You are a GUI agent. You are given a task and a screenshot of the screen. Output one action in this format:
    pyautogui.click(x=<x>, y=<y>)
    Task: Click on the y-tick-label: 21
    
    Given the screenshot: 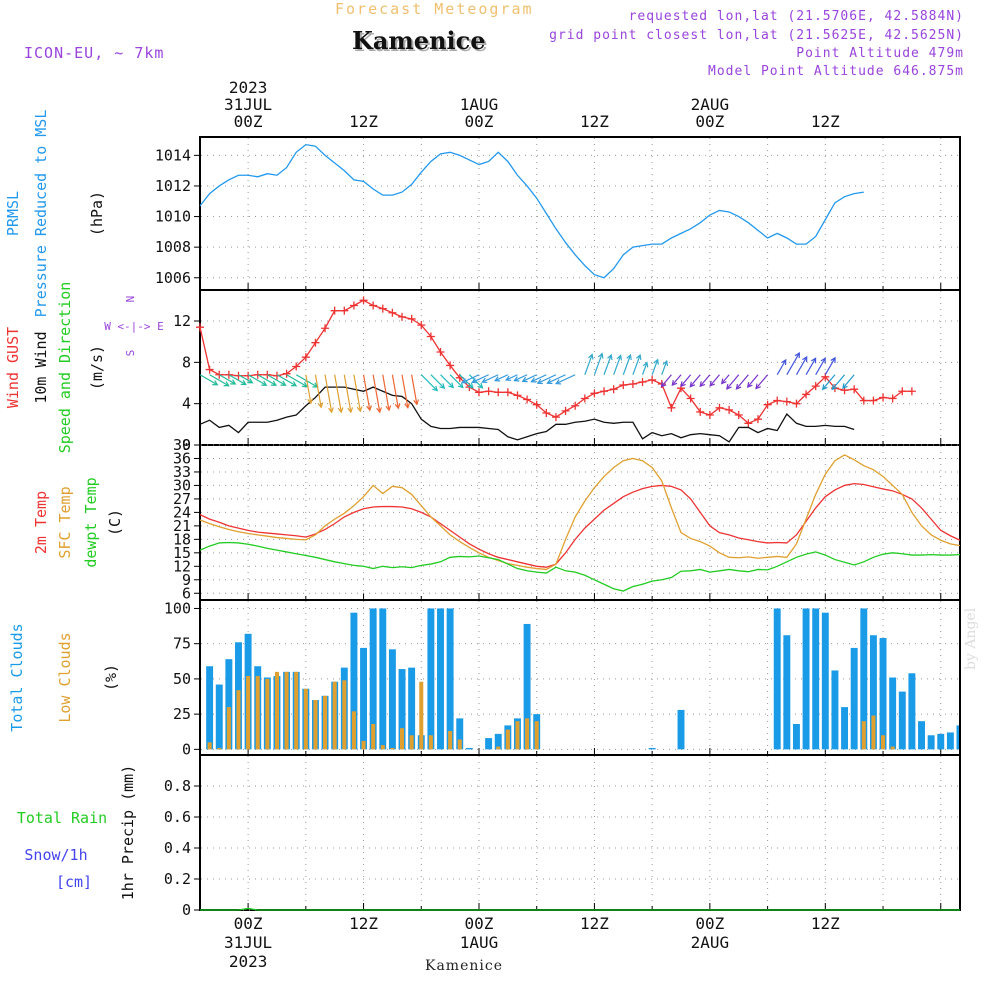 What is the action you would take?
    pyautogui.click(x=182, y=526)
    